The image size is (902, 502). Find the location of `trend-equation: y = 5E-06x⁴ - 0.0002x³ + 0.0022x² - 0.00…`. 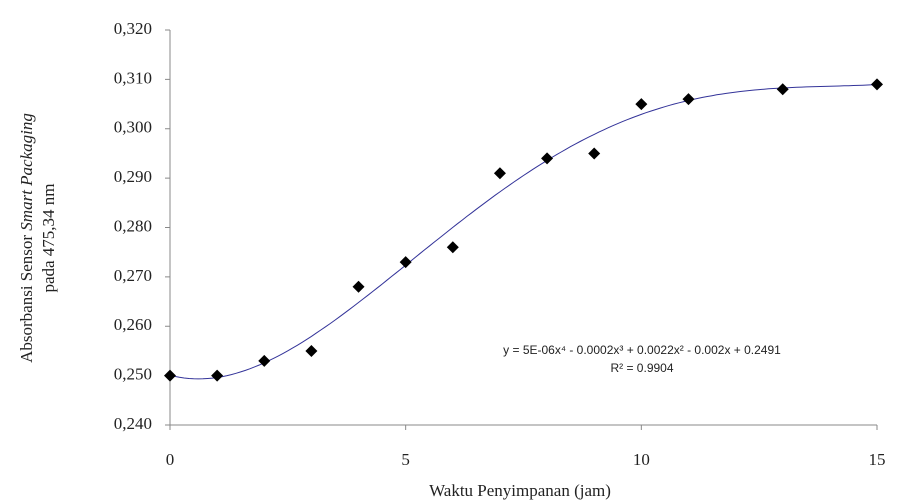

trend-equation: y = 5E-06x⁴ - 0.0002x³ + 0.0022x² - 0.00… is located at coordinates (642, 350).